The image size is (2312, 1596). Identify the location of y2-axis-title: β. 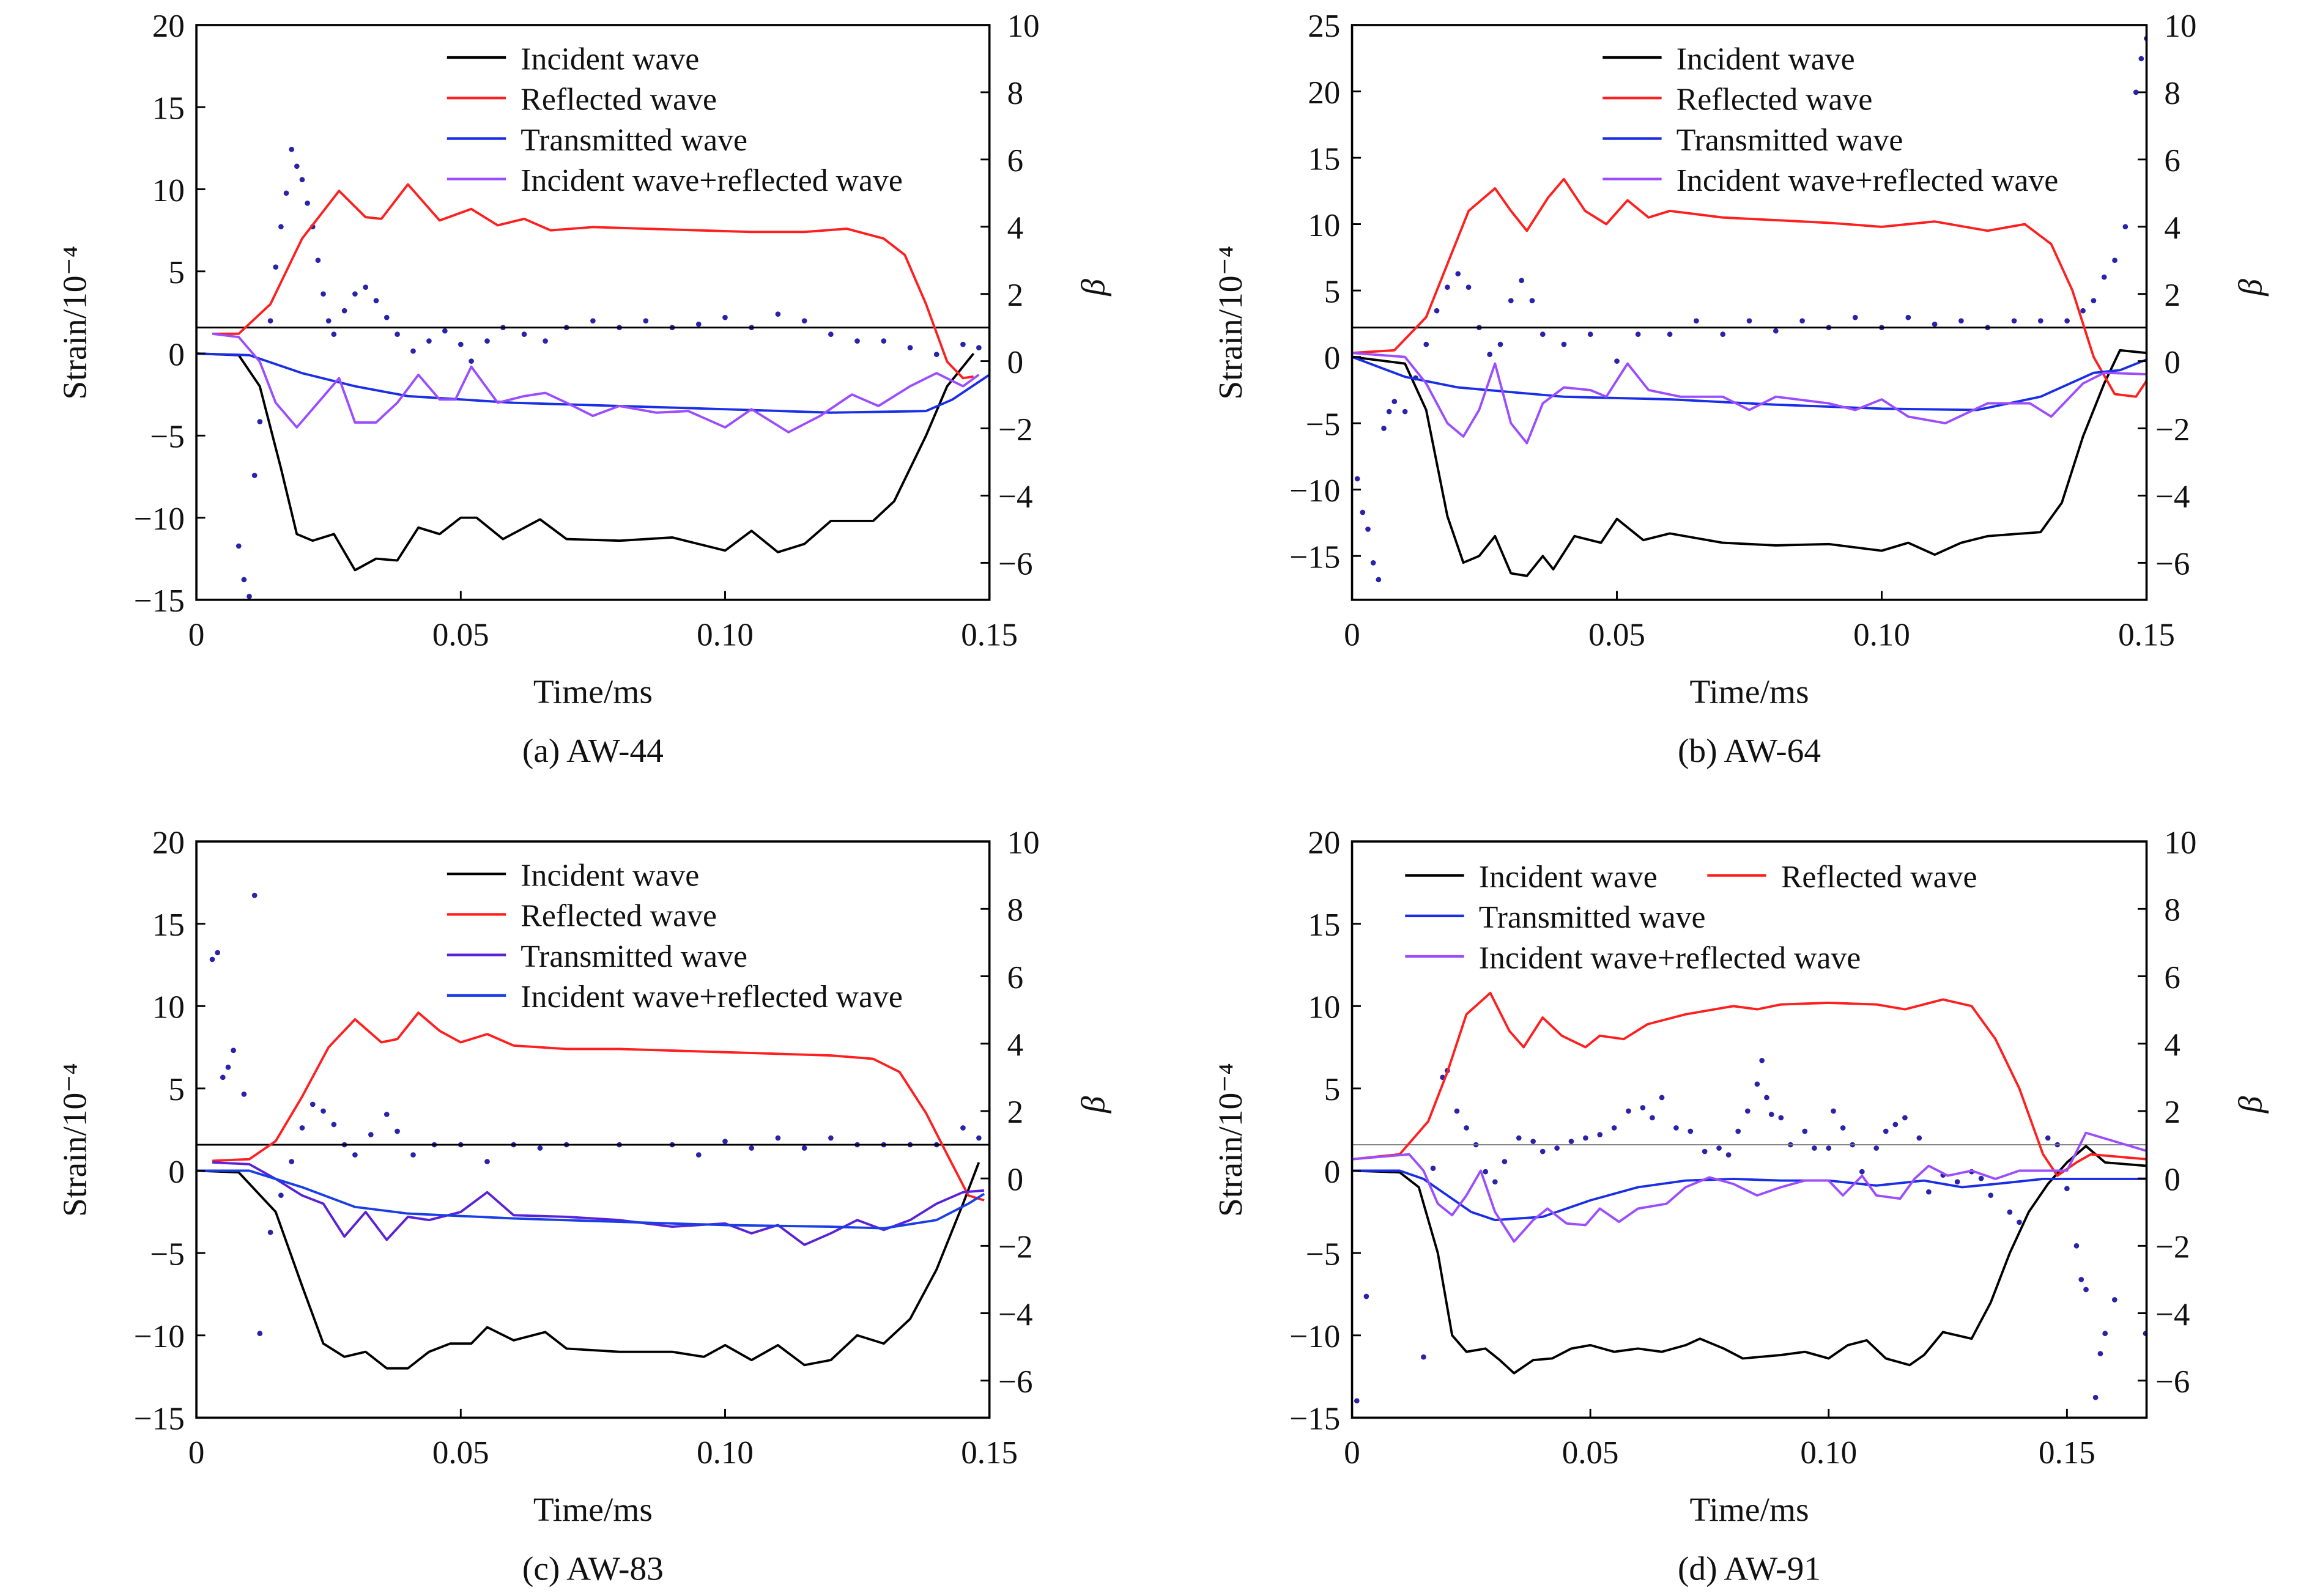
(2250, 288).